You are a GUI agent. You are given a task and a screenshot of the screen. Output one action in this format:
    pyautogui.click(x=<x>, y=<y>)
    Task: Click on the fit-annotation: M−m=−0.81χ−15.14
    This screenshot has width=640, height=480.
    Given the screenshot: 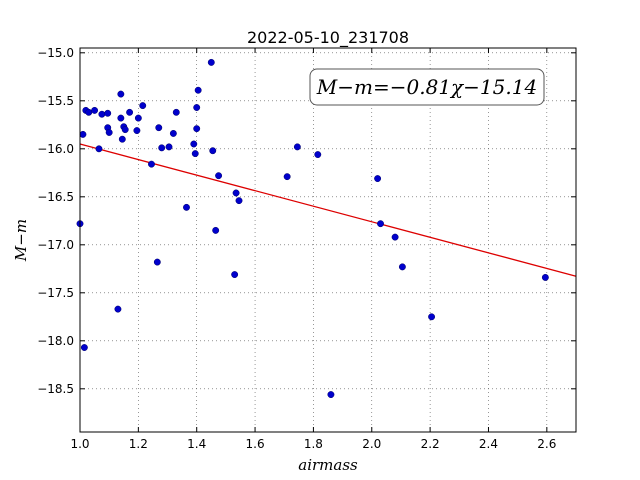 What is the action you would take?
    pyautogui.click(x=427, y=87)
    